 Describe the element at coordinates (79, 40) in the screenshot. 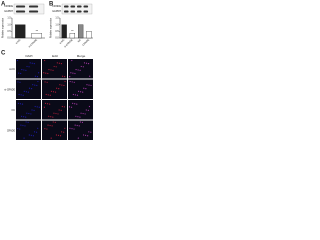

I see `x-tick-label: NC` at that location.